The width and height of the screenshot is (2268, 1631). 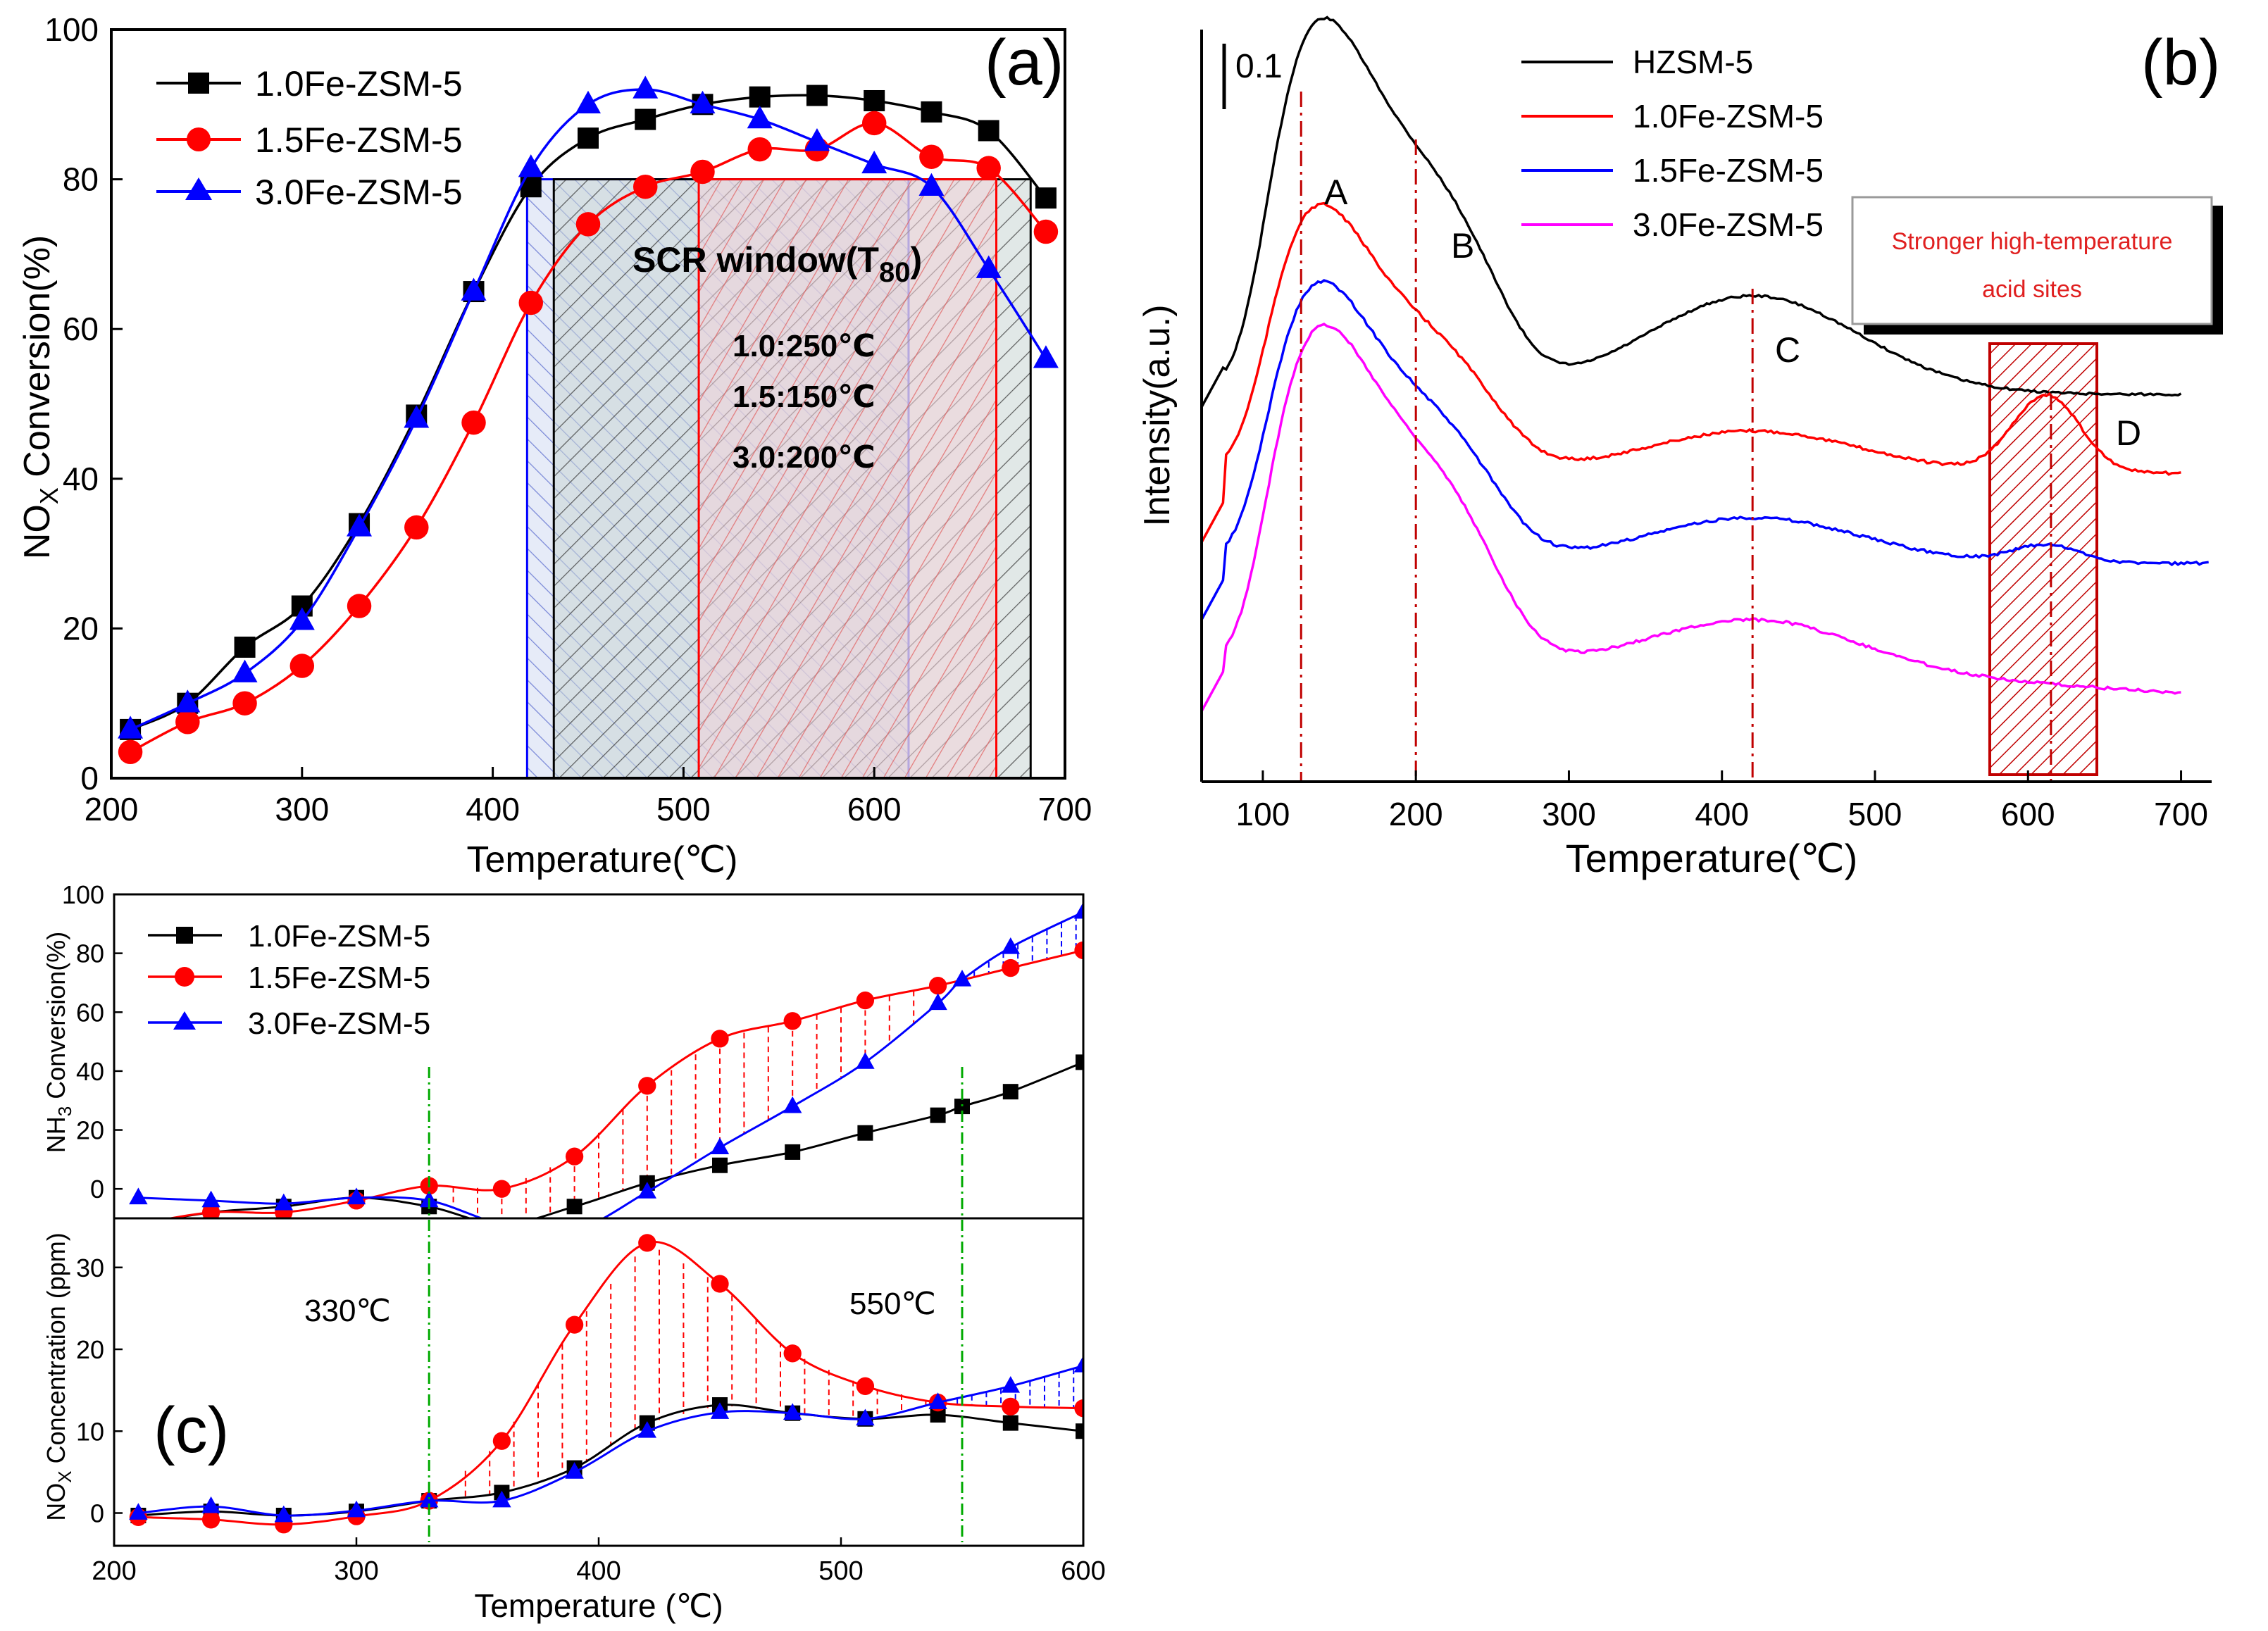 What do you see at coordinates (359, 140) in the screenshot?
I see `legend-label-2: 1.5Fe-ZSM-5` at bounding box center [359, 140].